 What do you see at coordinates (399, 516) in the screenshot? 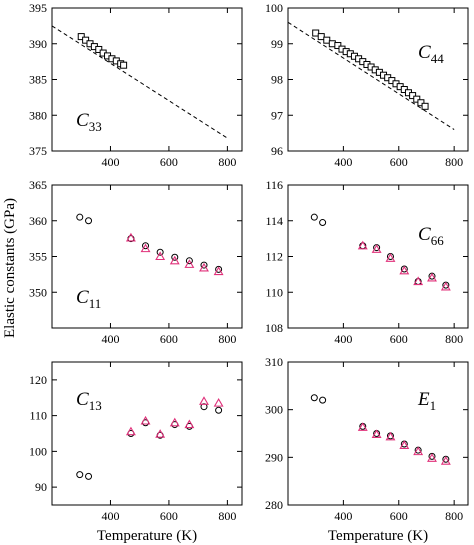
I see `x-tick-label-e1-1: 600` at bounding box center [399, 516].